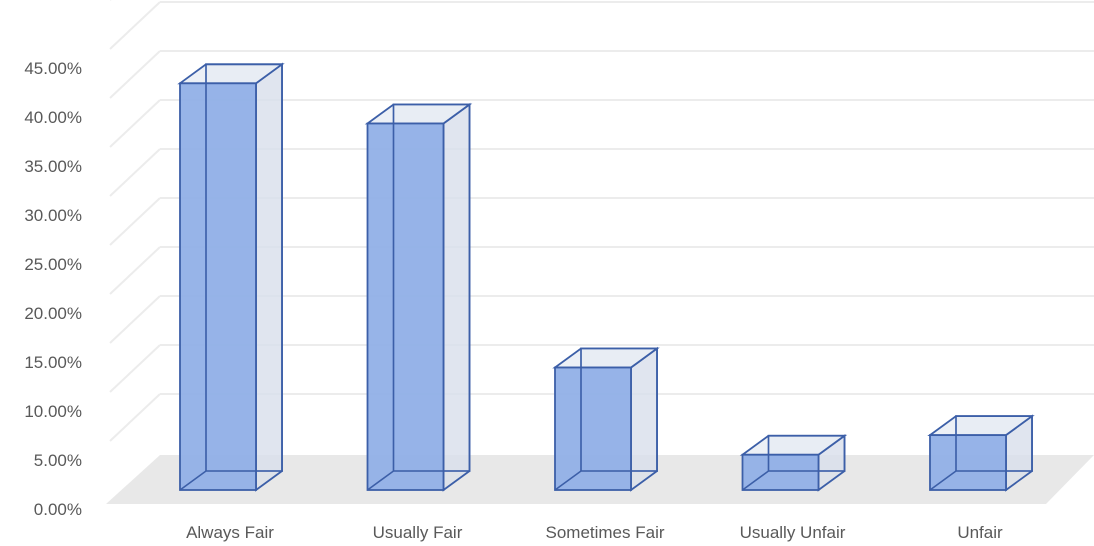 The image size is (1094, 546). I want to click on y-tick-label: 45.00%, so click(53, 68).